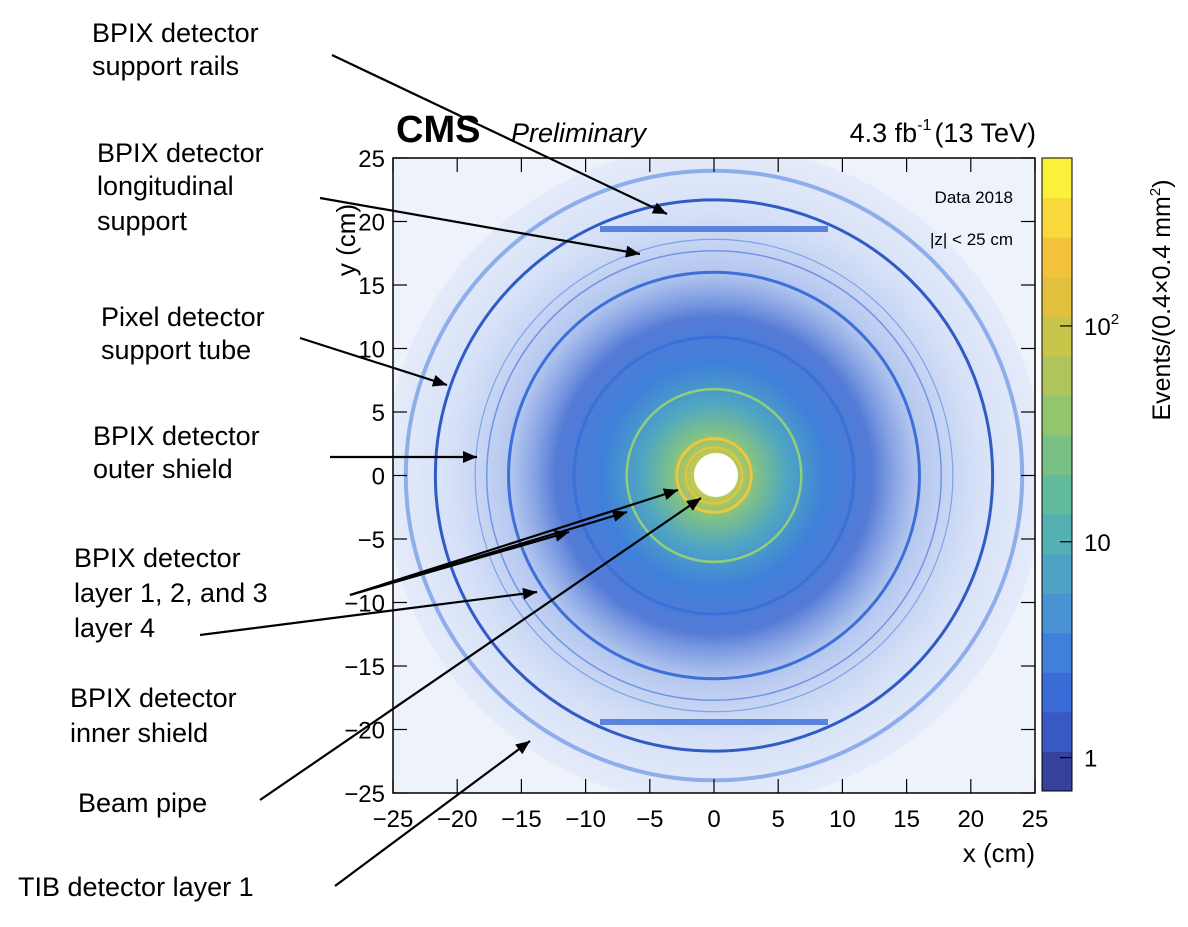 Image resolution: width=1188 pixels, height=927 pixels. I want to click on y-tick-label: 25, so click(371, 159).